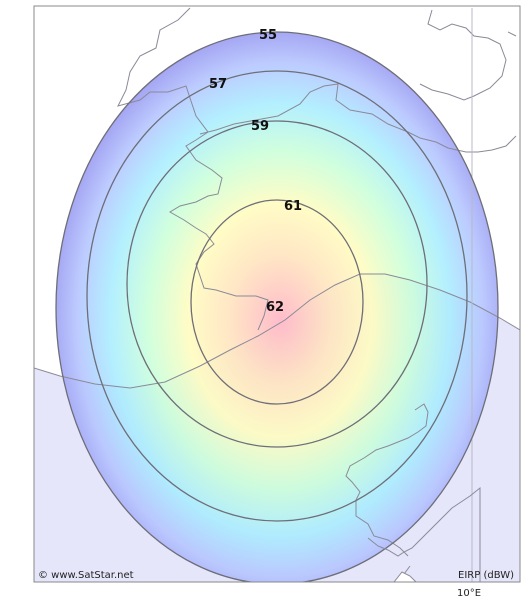  I want to click on land-patch-southwest, so click(405, 576).